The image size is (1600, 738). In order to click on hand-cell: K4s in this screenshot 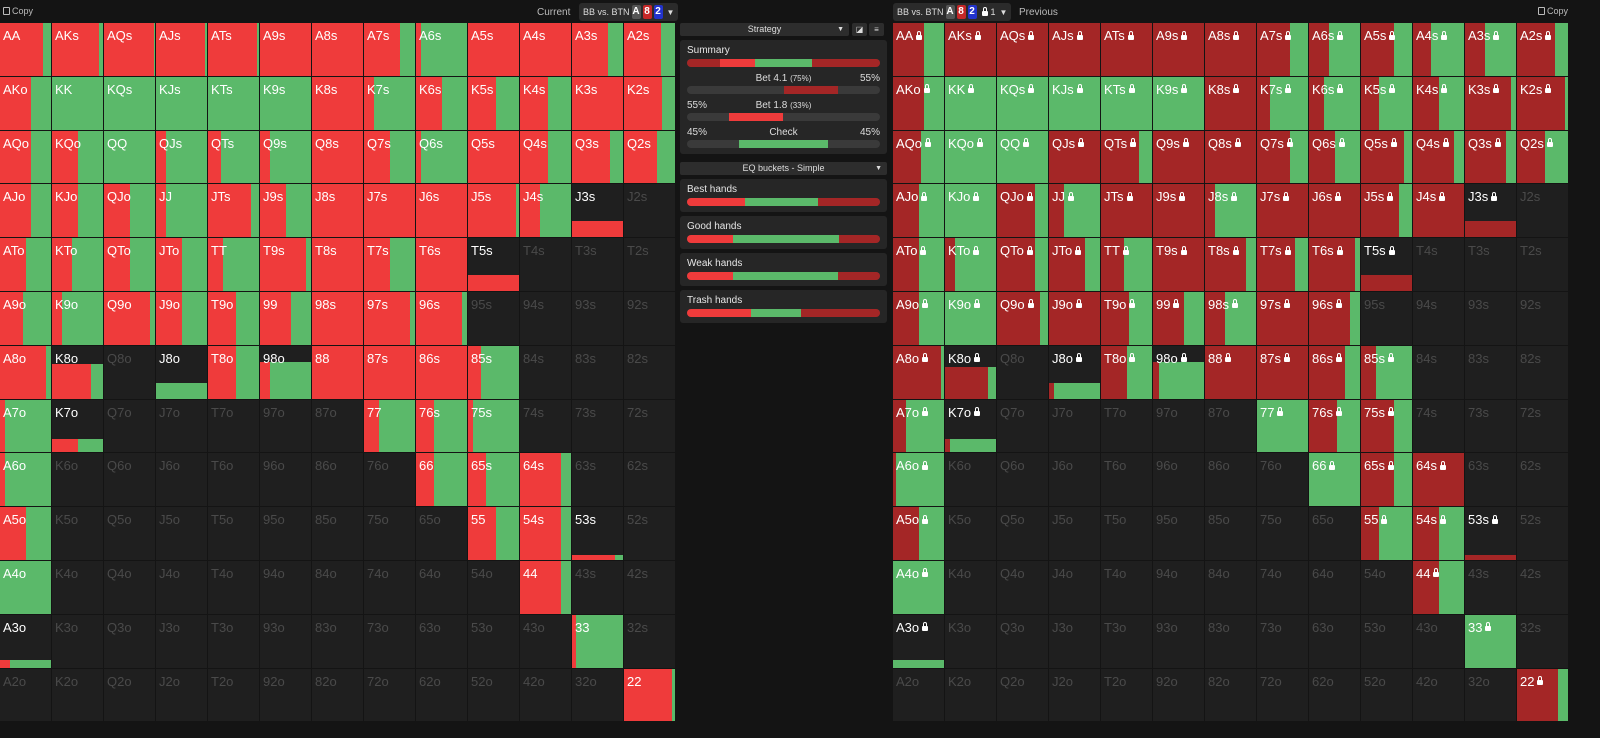, I will do `click(546, 103)`.